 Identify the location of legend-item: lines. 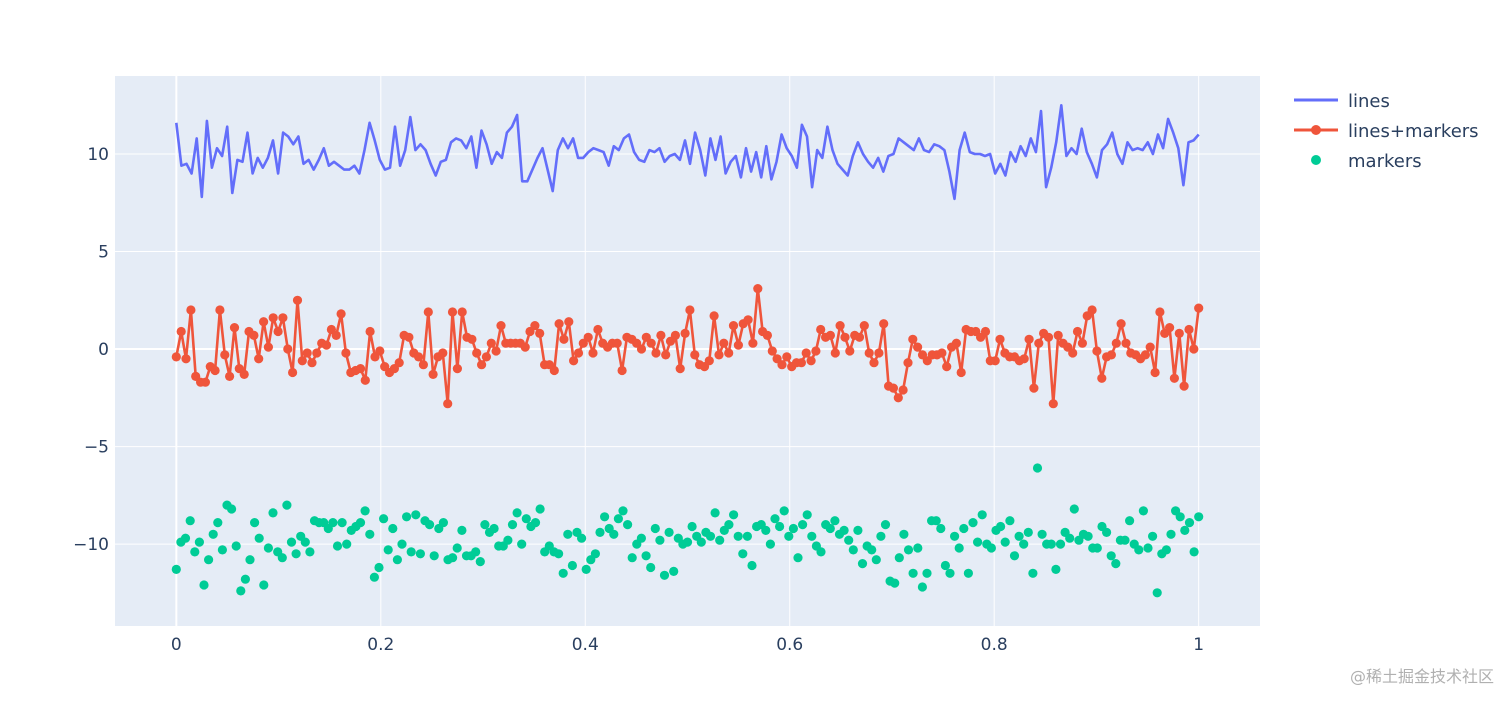
(1342, 101).